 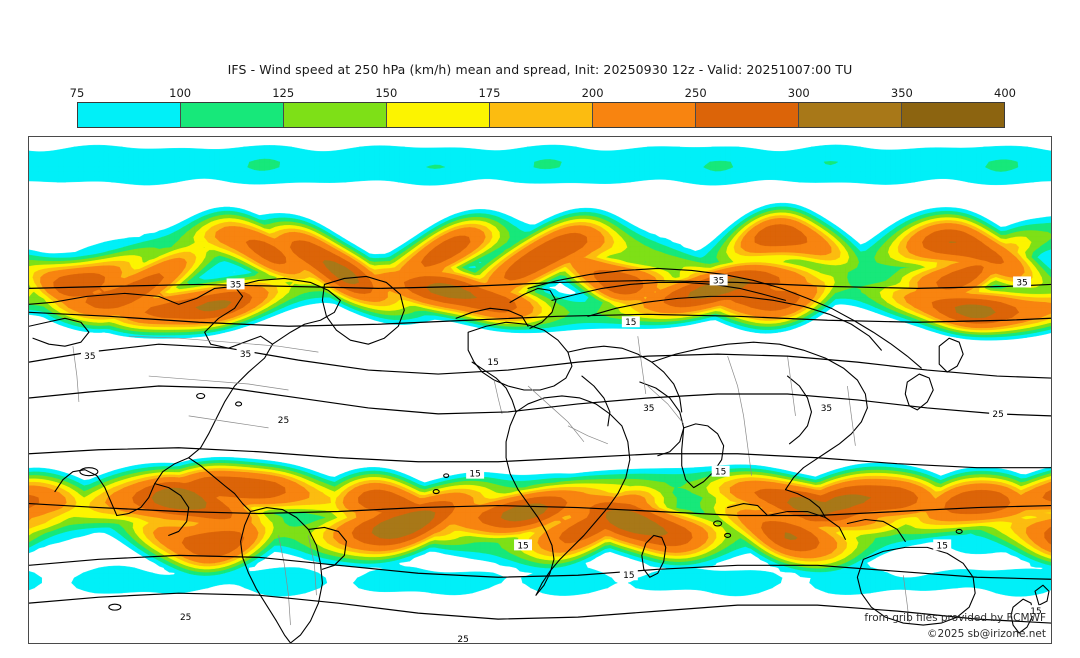 I want to click on colorbar-tick-200: 200, so click(x=592, y=93).